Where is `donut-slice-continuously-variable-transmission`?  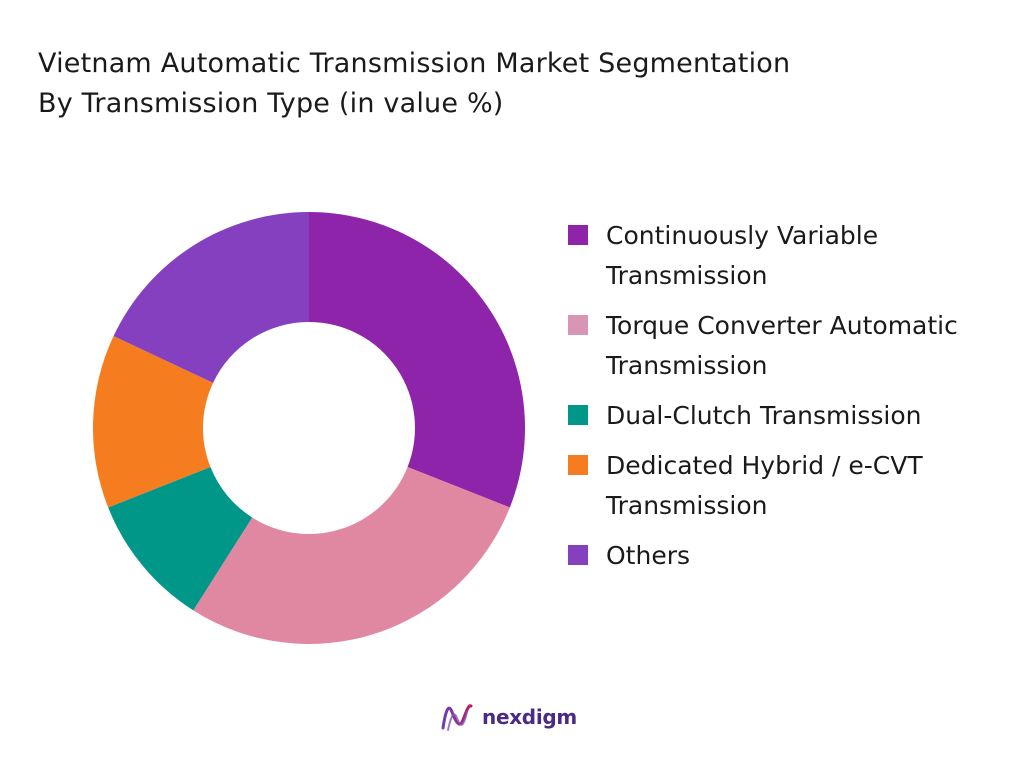
donut-slice-continuously-variable-transmission is located at coordinates (417, 360).